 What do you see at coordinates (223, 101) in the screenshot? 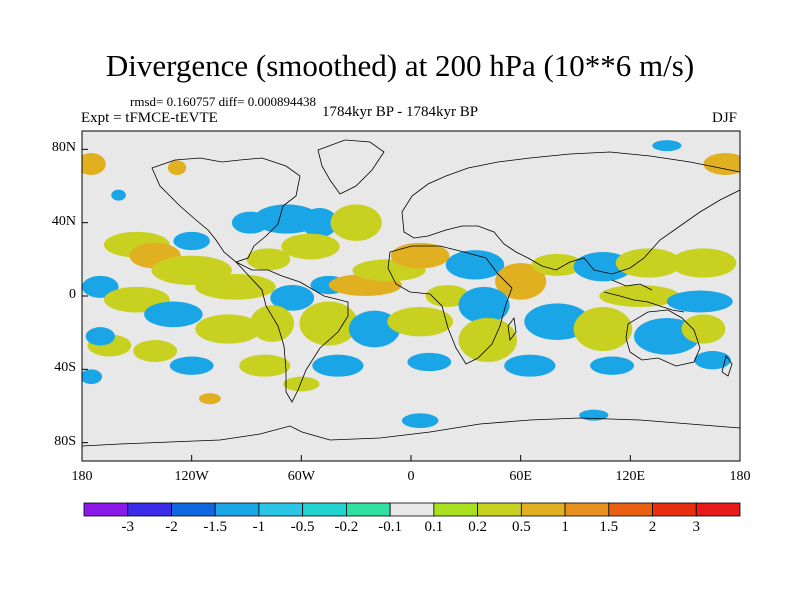
I see `stats-line: rmsd= 0.160757 diff= 0.000894438` at bounding box center [223, 101].